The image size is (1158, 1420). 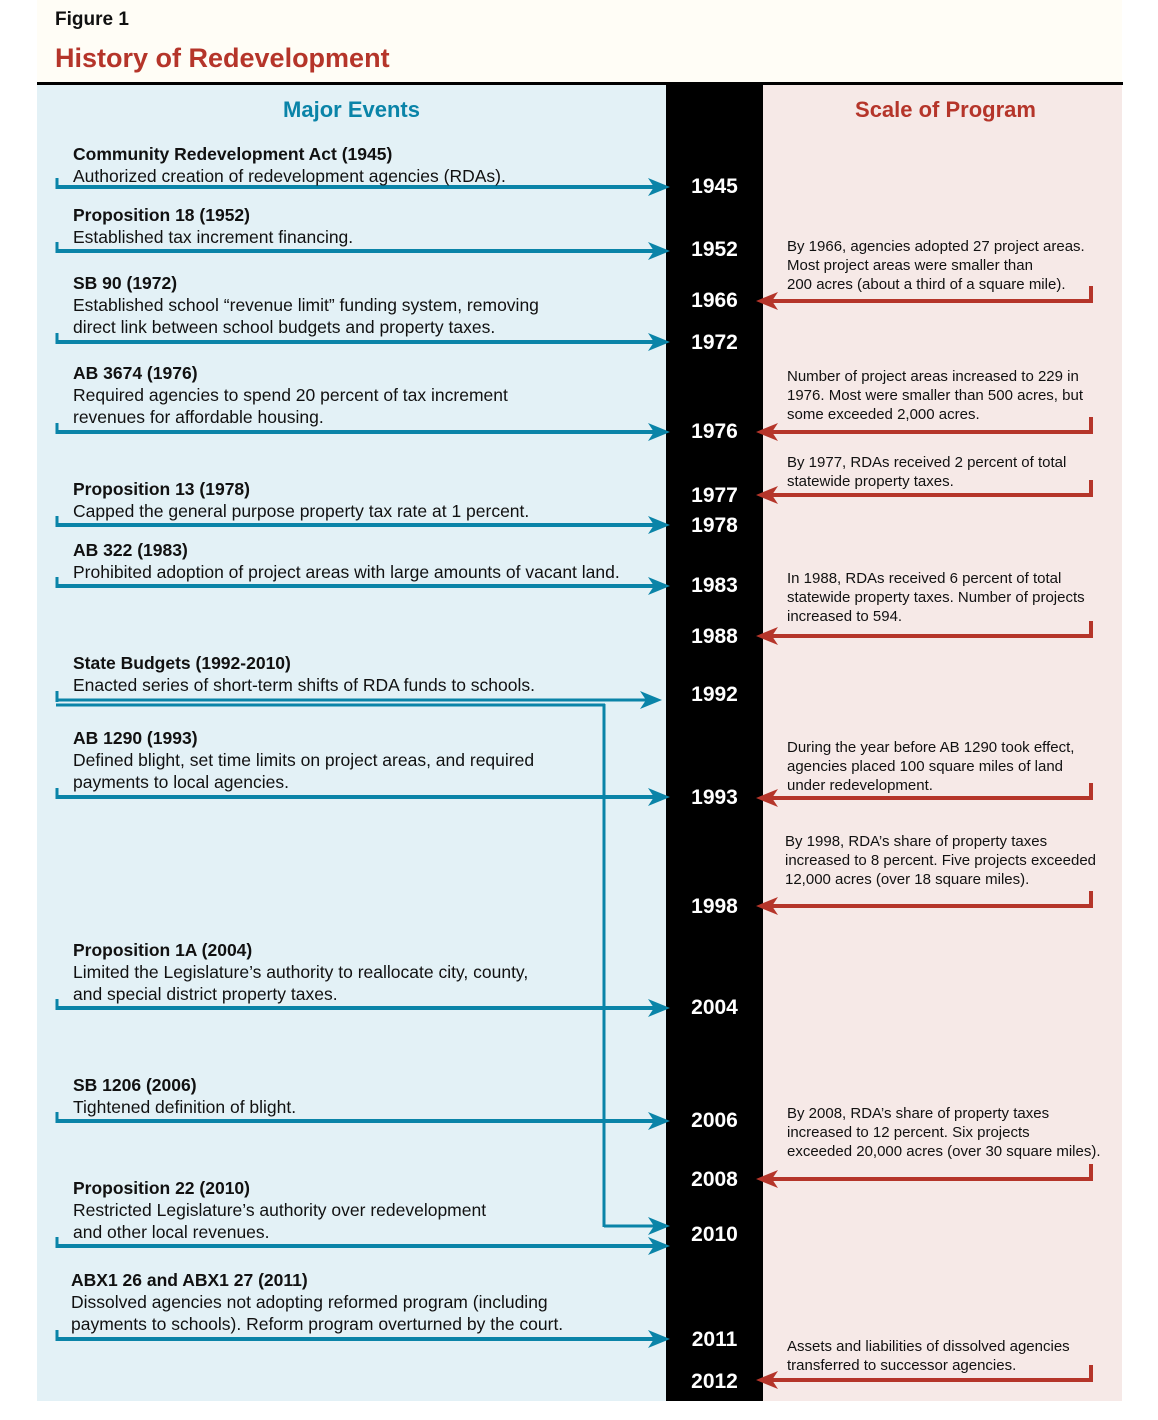 I want to click on state-budgets-branch-arrowhead, so click(x=659, y=1226).